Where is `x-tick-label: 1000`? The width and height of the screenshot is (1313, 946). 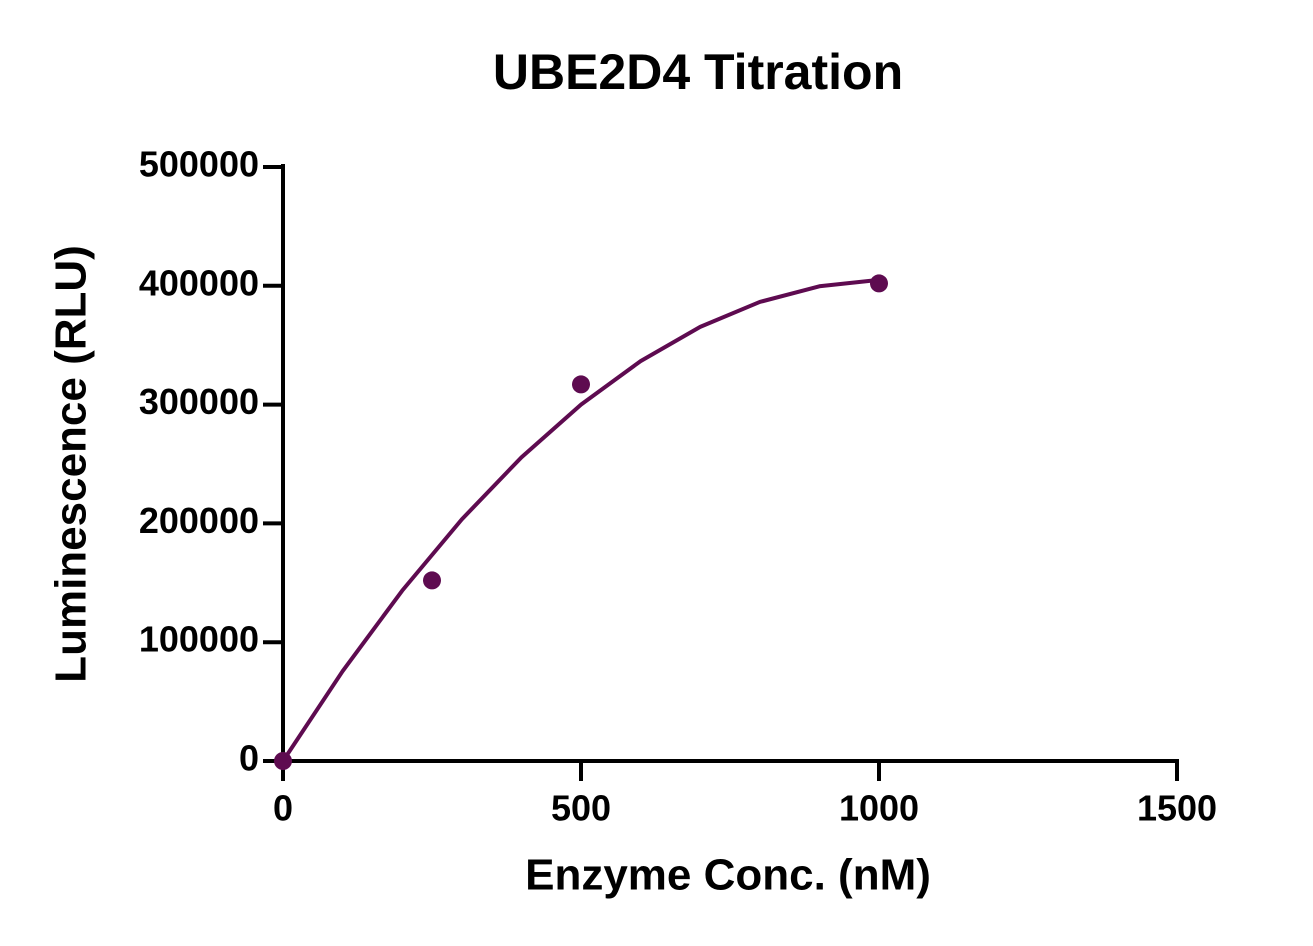
x-tick-label: 1000 is located at coordinates (879, 808).